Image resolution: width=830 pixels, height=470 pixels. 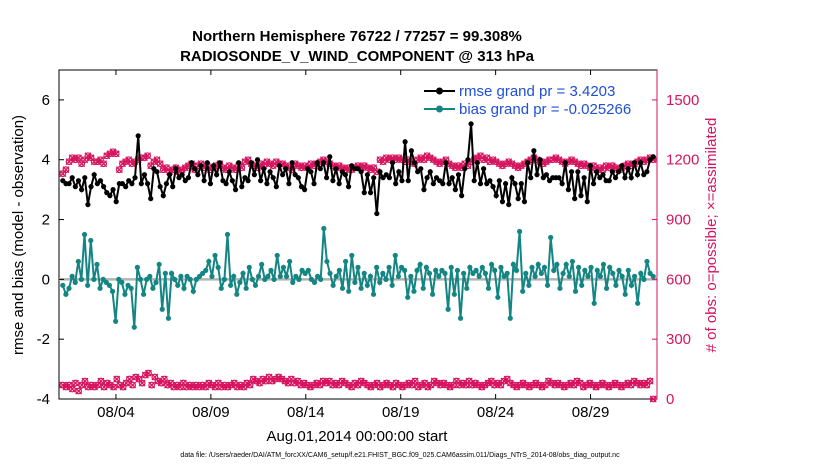 I want to click on x-tick-label: 08/09, so click(x=211, y=412).